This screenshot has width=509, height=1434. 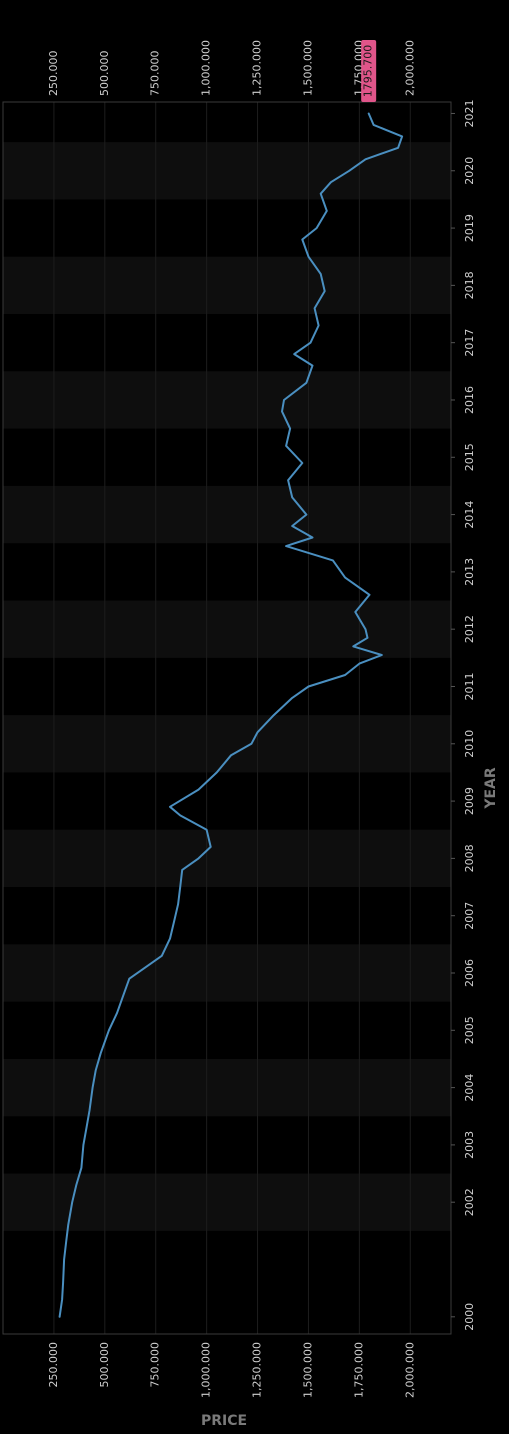 I want to click on price-tick-label-bottom: 750.000, so click(x=155, y=1365).